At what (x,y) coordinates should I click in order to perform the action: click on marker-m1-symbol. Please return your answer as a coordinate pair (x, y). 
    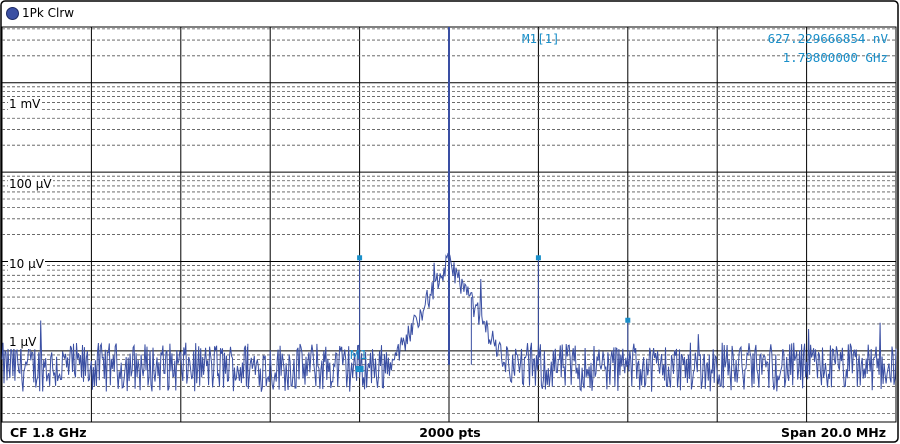
    Looking at the image, I should click on (359, 368).